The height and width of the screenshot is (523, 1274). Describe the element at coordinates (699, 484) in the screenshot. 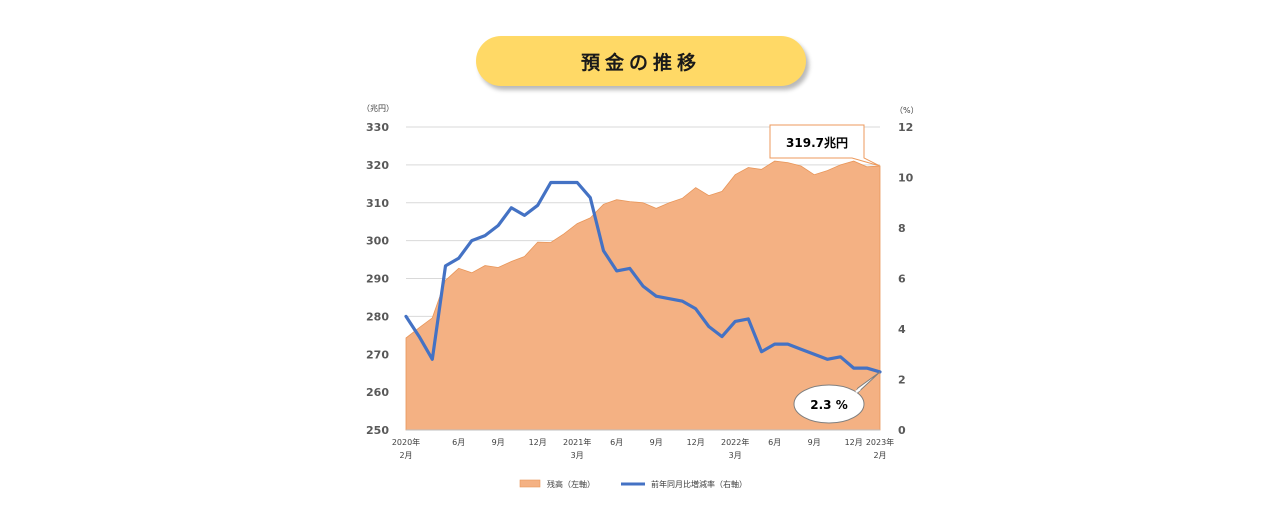

I see `legend-label-growth-rate: 前年同月比増減率（右軸）` at that location.